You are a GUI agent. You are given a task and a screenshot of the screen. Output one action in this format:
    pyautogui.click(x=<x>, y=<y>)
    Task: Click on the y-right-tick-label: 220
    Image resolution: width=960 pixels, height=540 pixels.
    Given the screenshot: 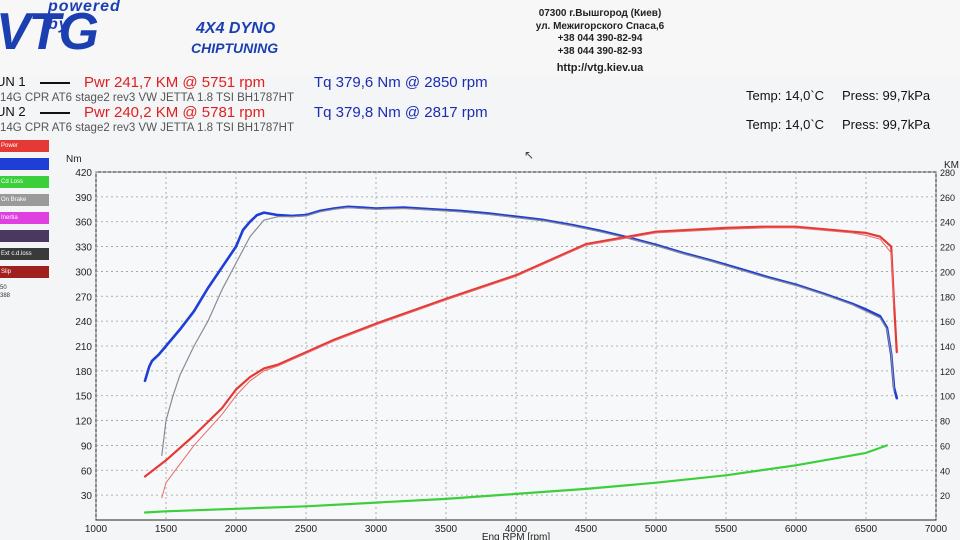 What is the action you would take?
    pyautogui.click(x=947, y=248)
    